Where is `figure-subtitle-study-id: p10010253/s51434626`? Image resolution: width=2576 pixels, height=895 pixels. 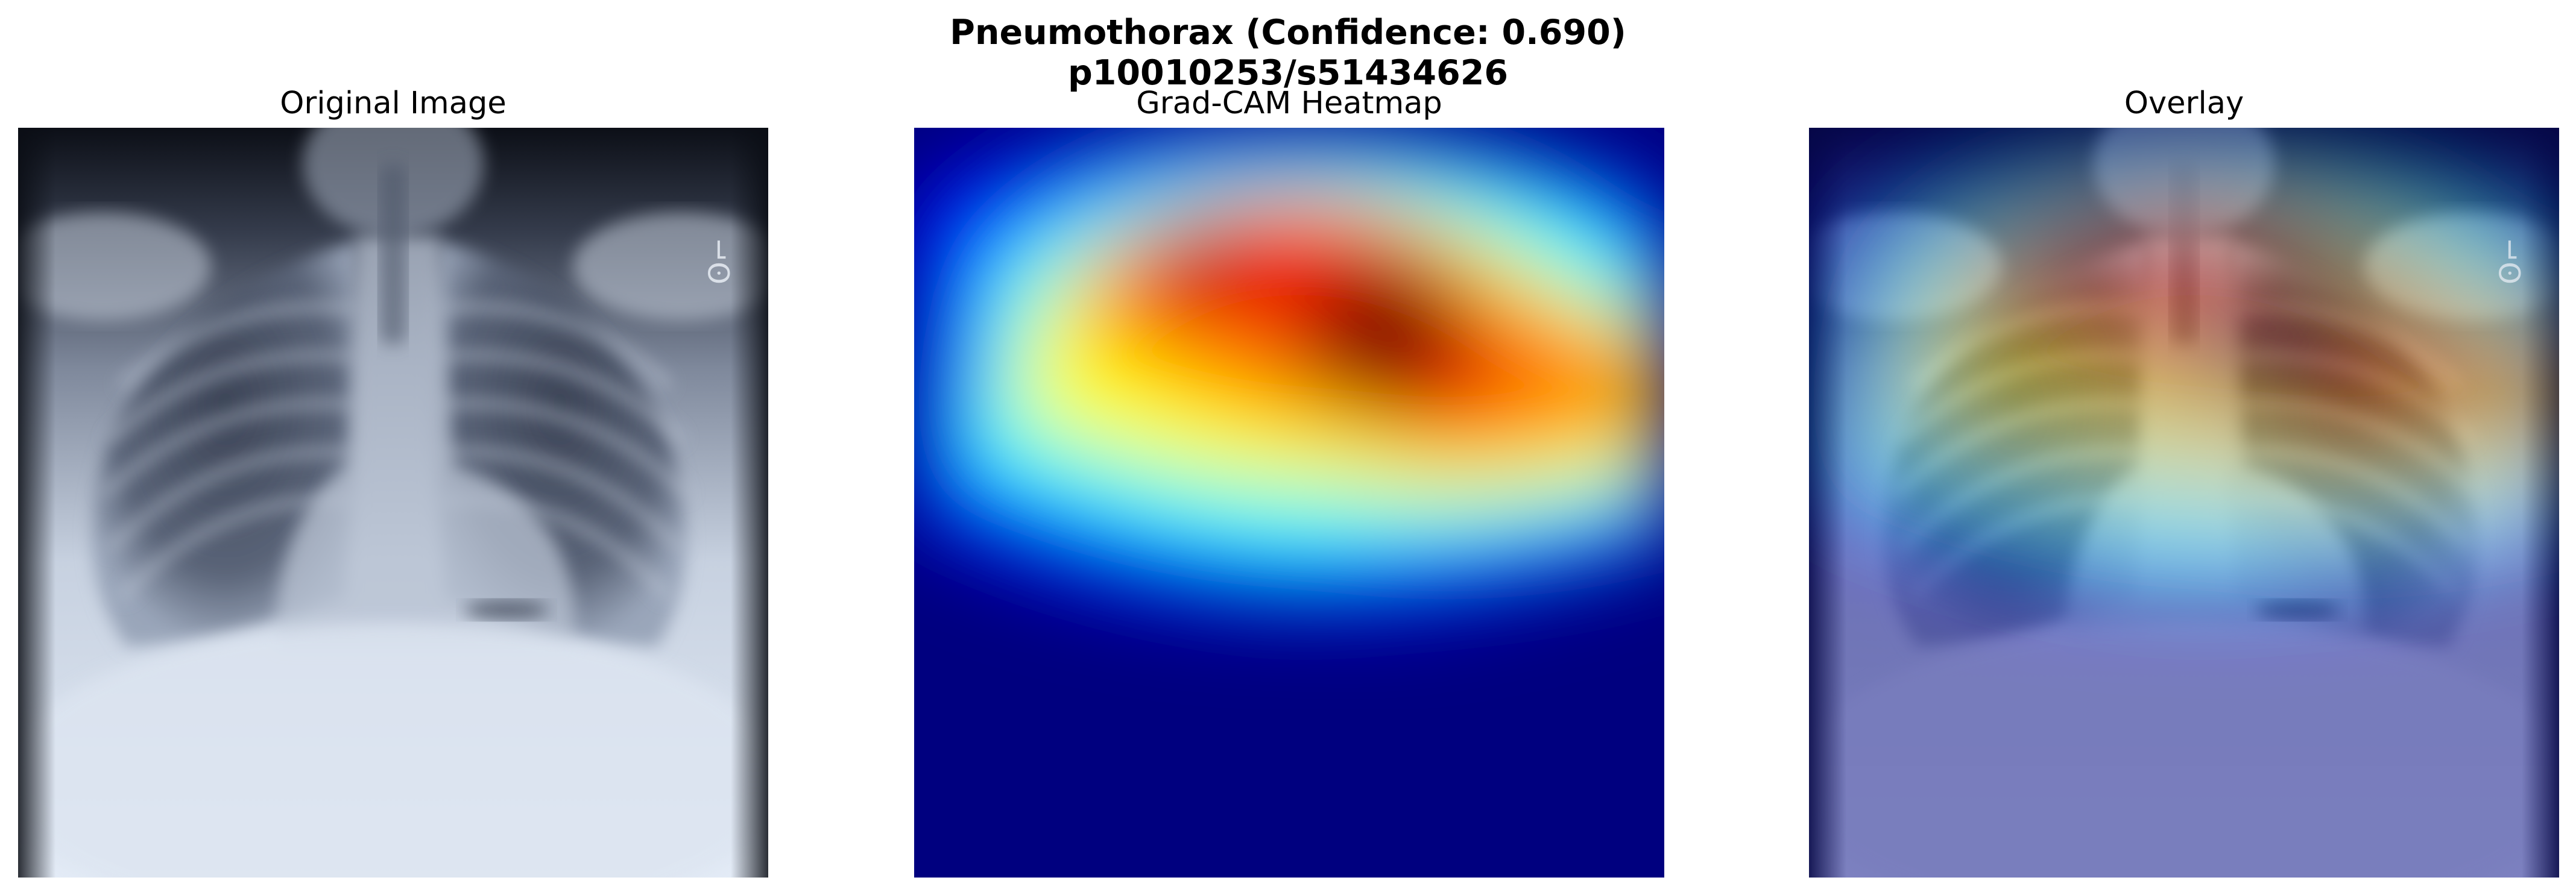 figure-subtitle-study-id: p10010253/s51434626 is located at coordinates (1288, 73).